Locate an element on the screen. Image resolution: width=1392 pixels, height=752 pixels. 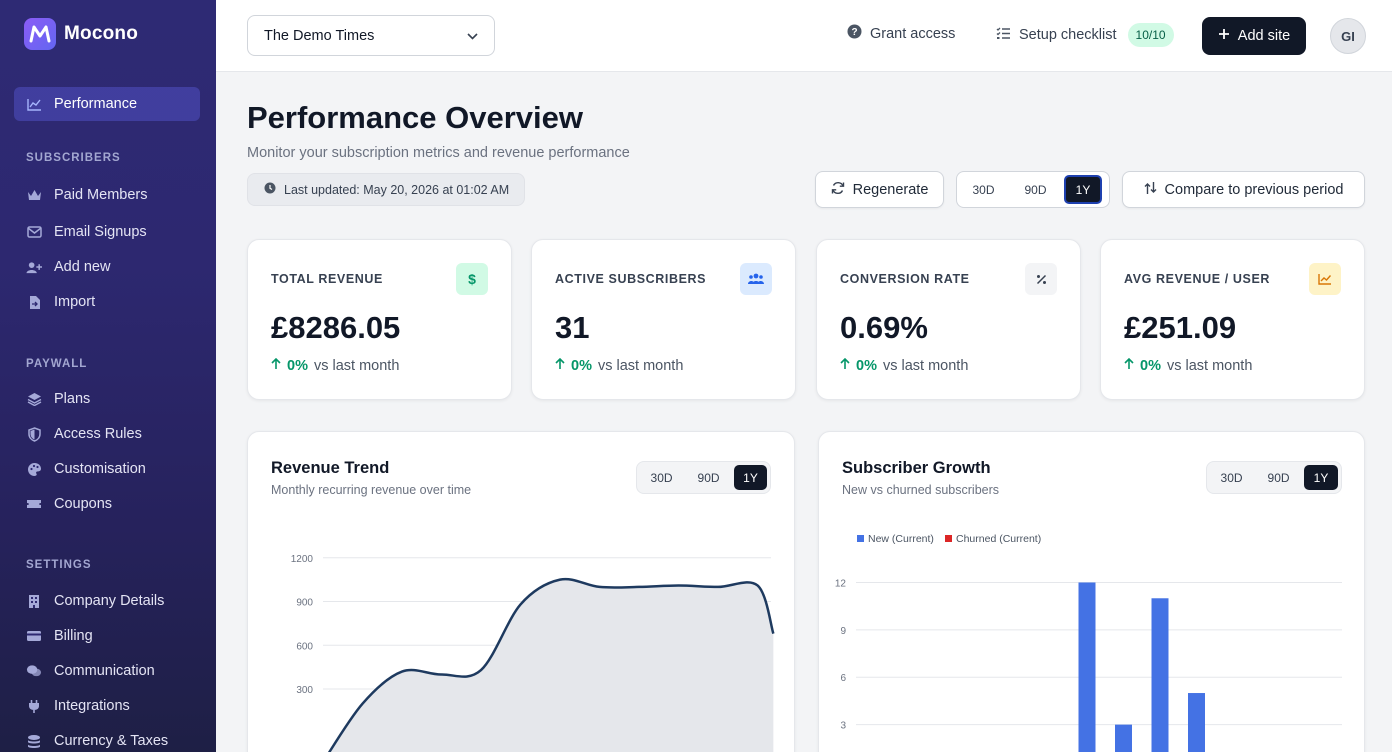
compare-arrows-icon is located at coordinates (1150, 190).